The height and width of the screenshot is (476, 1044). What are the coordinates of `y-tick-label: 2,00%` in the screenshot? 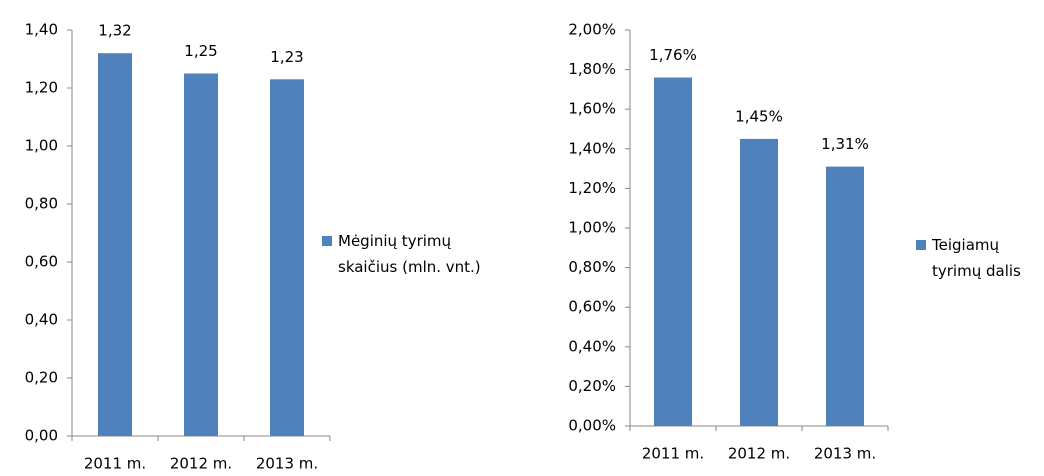 It's located at (592, 30).